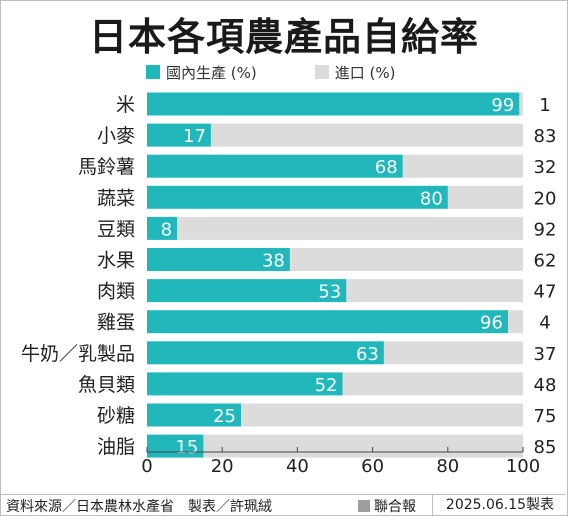 The height and width of the screenshot is (516, 568). Describe the element at coordinates (116, 229) in the screenshot. I see `category-label: 豆類` at that location.